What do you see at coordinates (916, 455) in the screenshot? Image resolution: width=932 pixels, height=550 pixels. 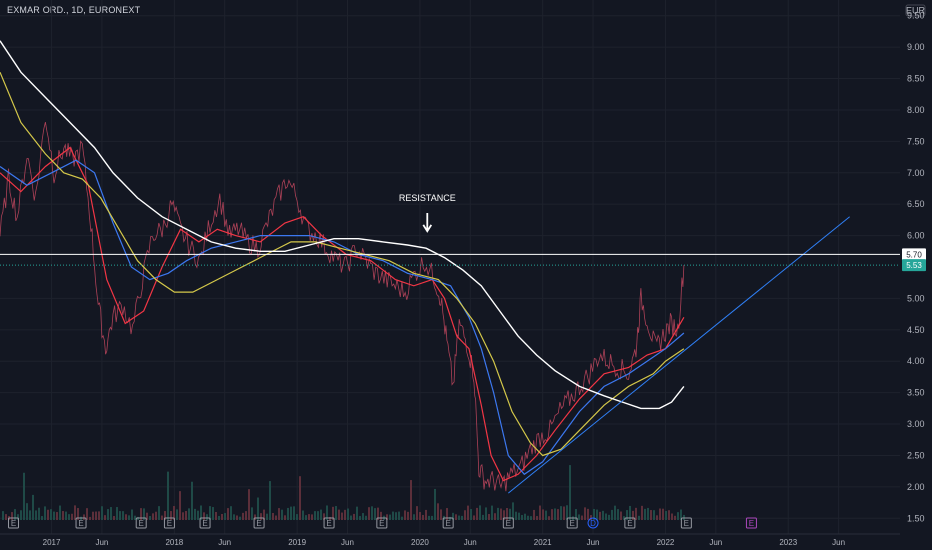 I see `y-tick-label: 2.50` at bounding box center [916, 455].